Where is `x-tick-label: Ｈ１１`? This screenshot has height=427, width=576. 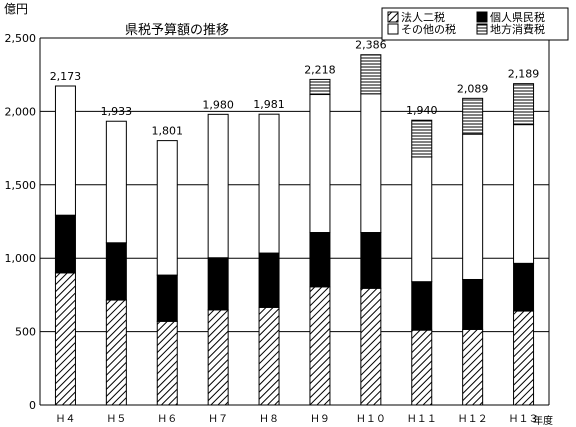
x-tick-label: Ｈ１１ is located at coordinates (422, 419).